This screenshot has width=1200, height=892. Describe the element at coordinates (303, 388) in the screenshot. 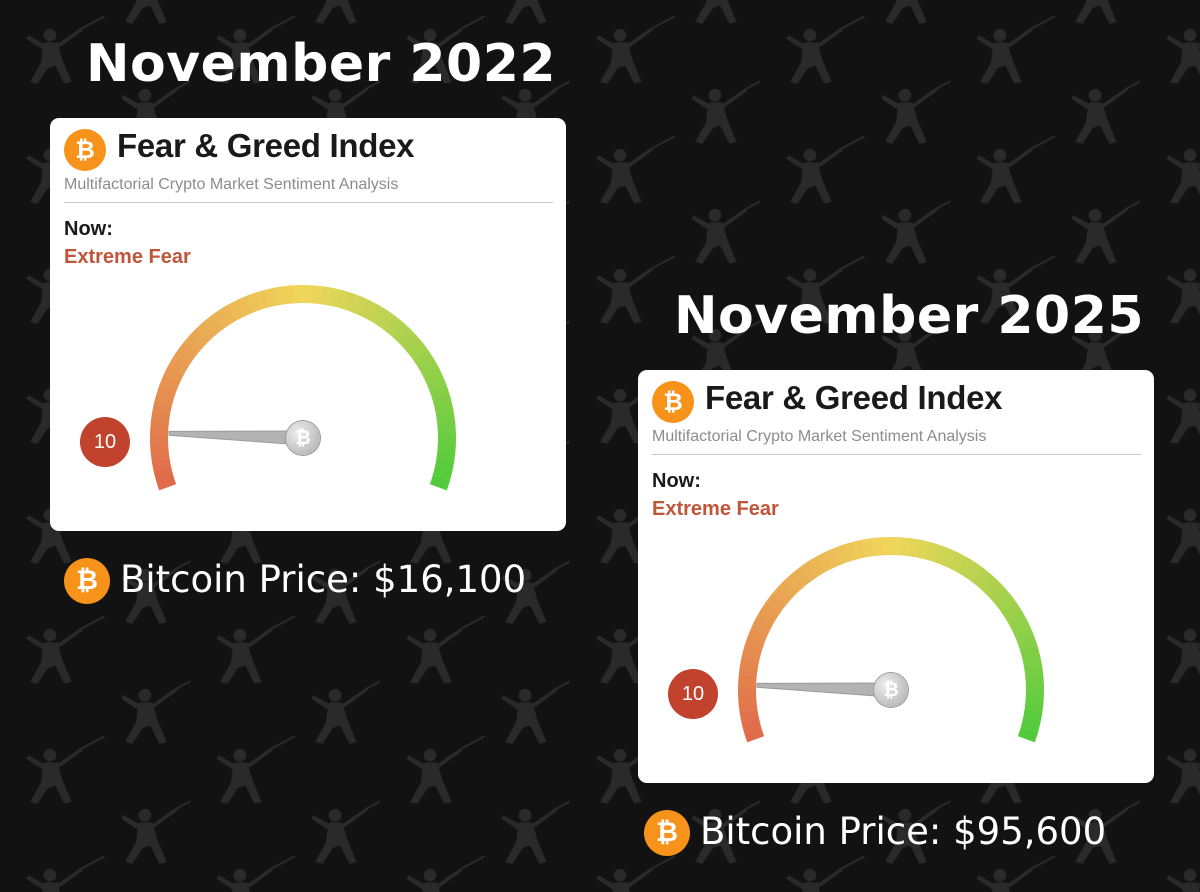

I see `sentiment-gauge` at that location.